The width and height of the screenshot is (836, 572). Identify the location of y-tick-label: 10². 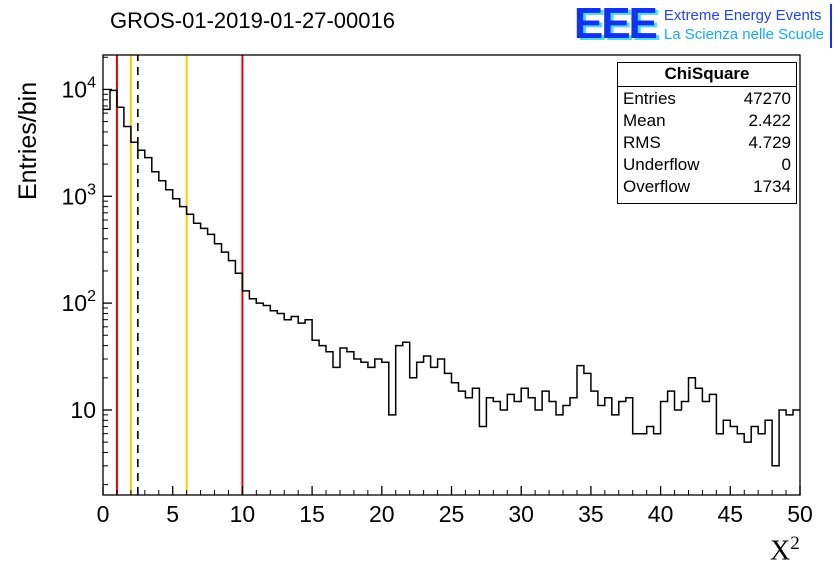
(79, 302).